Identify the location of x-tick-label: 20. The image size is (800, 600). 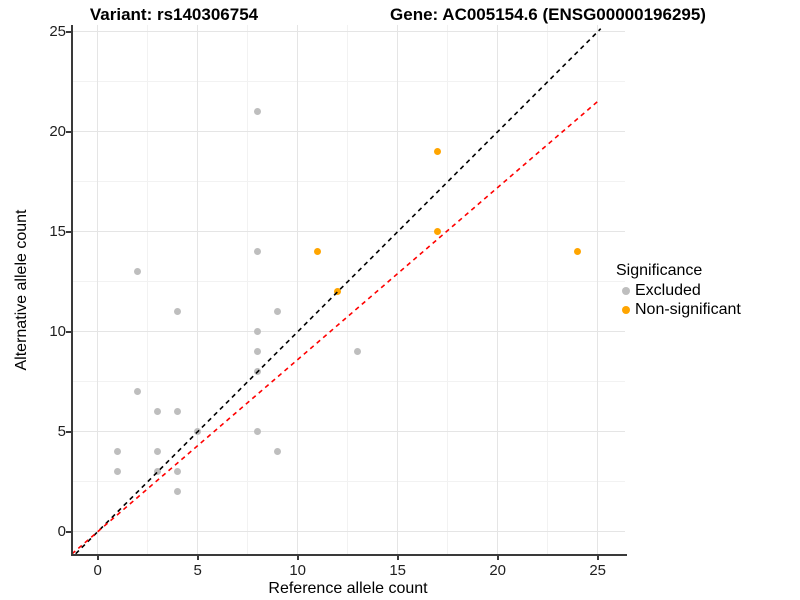
(498, 570).